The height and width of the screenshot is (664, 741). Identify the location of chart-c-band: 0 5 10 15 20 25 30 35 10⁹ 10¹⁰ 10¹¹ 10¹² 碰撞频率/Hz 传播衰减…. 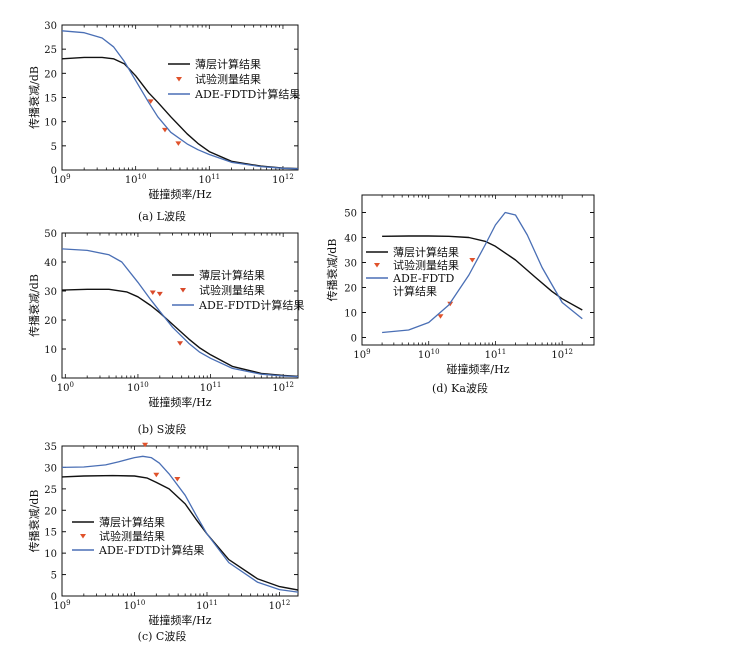
(163, 542).